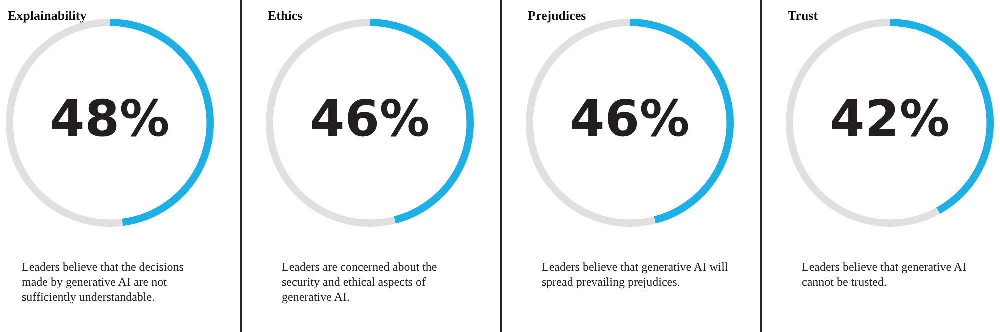 This screenshot has height=332, width=1000. I want to click on chart-title: Prejudices, so click(557, 16).